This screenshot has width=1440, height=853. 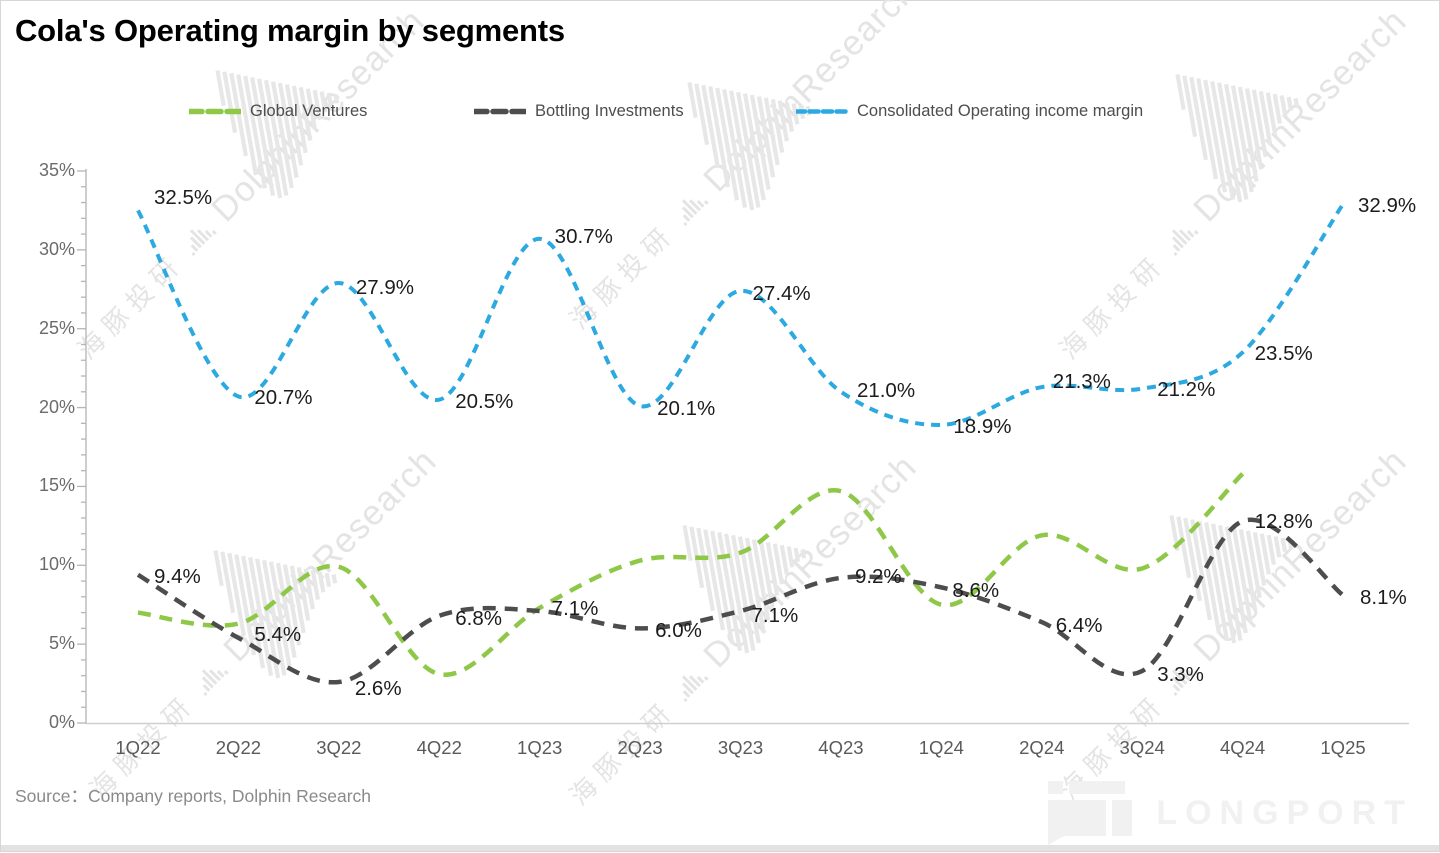 What do you see at coordinates (61, 643) in the screenshot?
I see `y-axis-tick-label: 5%` at bounding box center [61, 643].